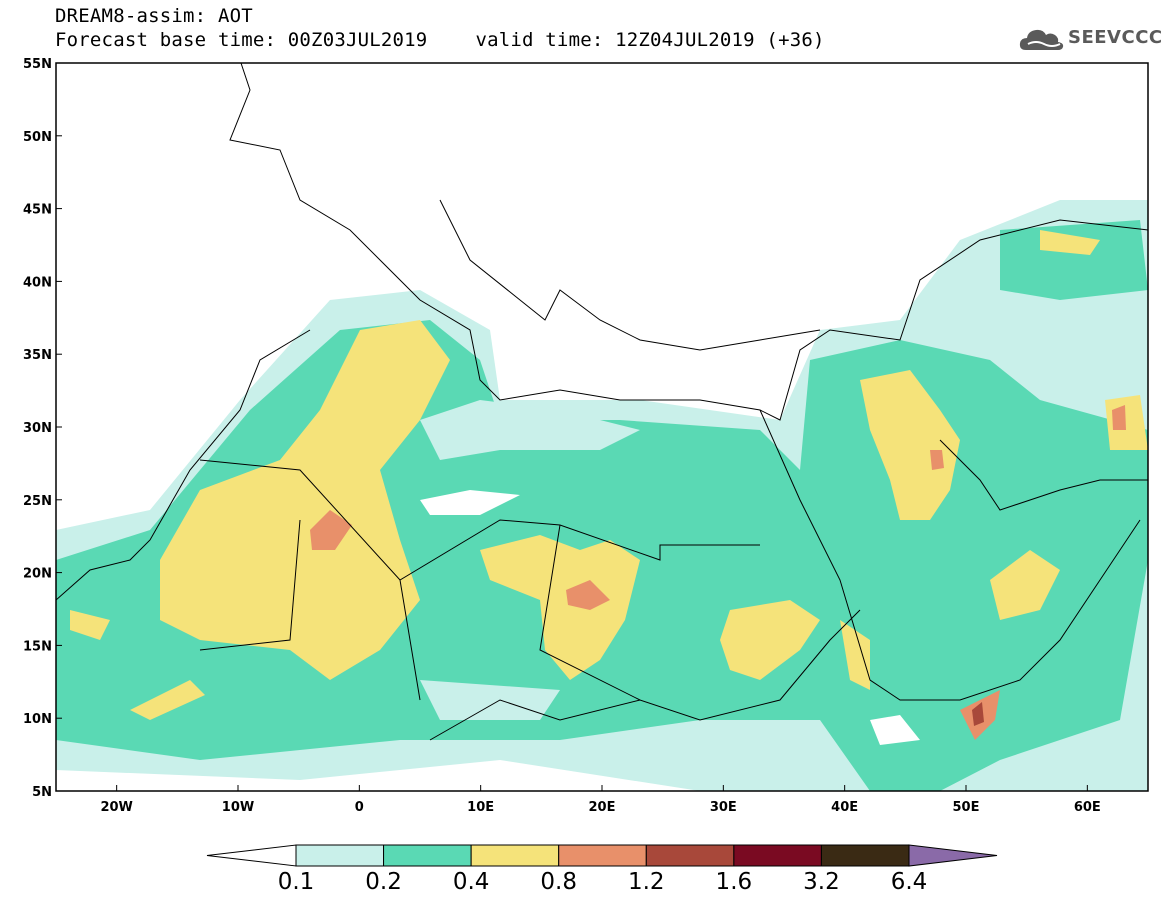  I want to click on colorbar-level-label: 3.2, so click(821, 882).